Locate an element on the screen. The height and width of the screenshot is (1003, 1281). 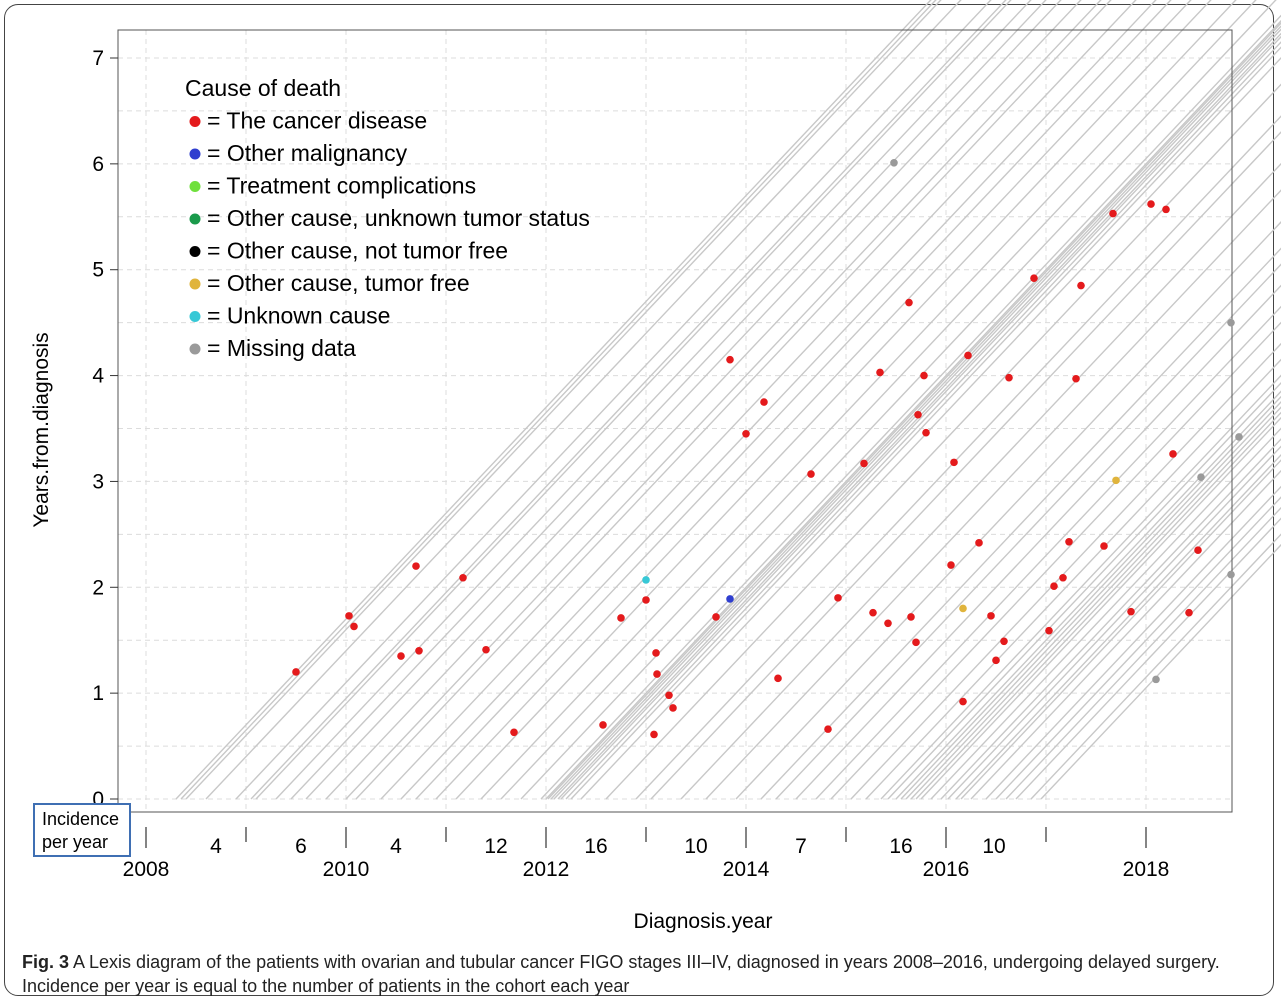
x-tick-label: 2016 is located at coordinates (946, 869).